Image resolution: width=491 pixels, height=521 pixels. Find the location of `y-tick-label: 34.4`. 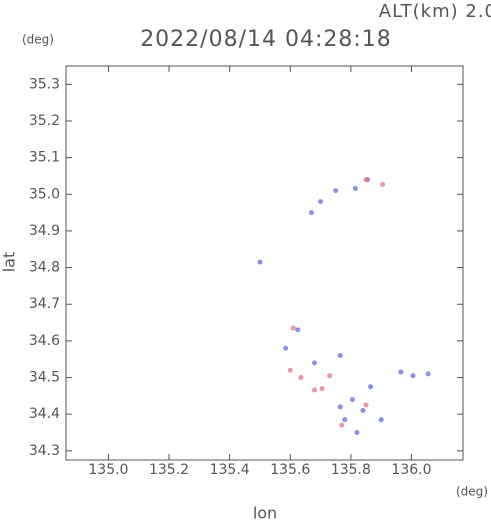

y-tick-label: 34.4 is located at coordinates (44, 414).